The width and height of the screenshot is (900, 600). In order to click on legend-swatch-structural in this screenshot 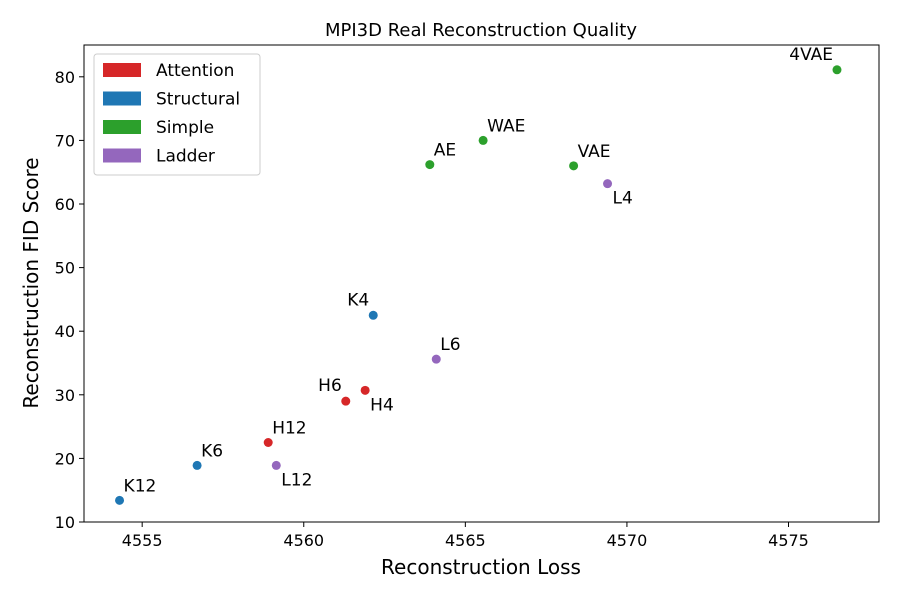, I will do `click(122, 98)`.